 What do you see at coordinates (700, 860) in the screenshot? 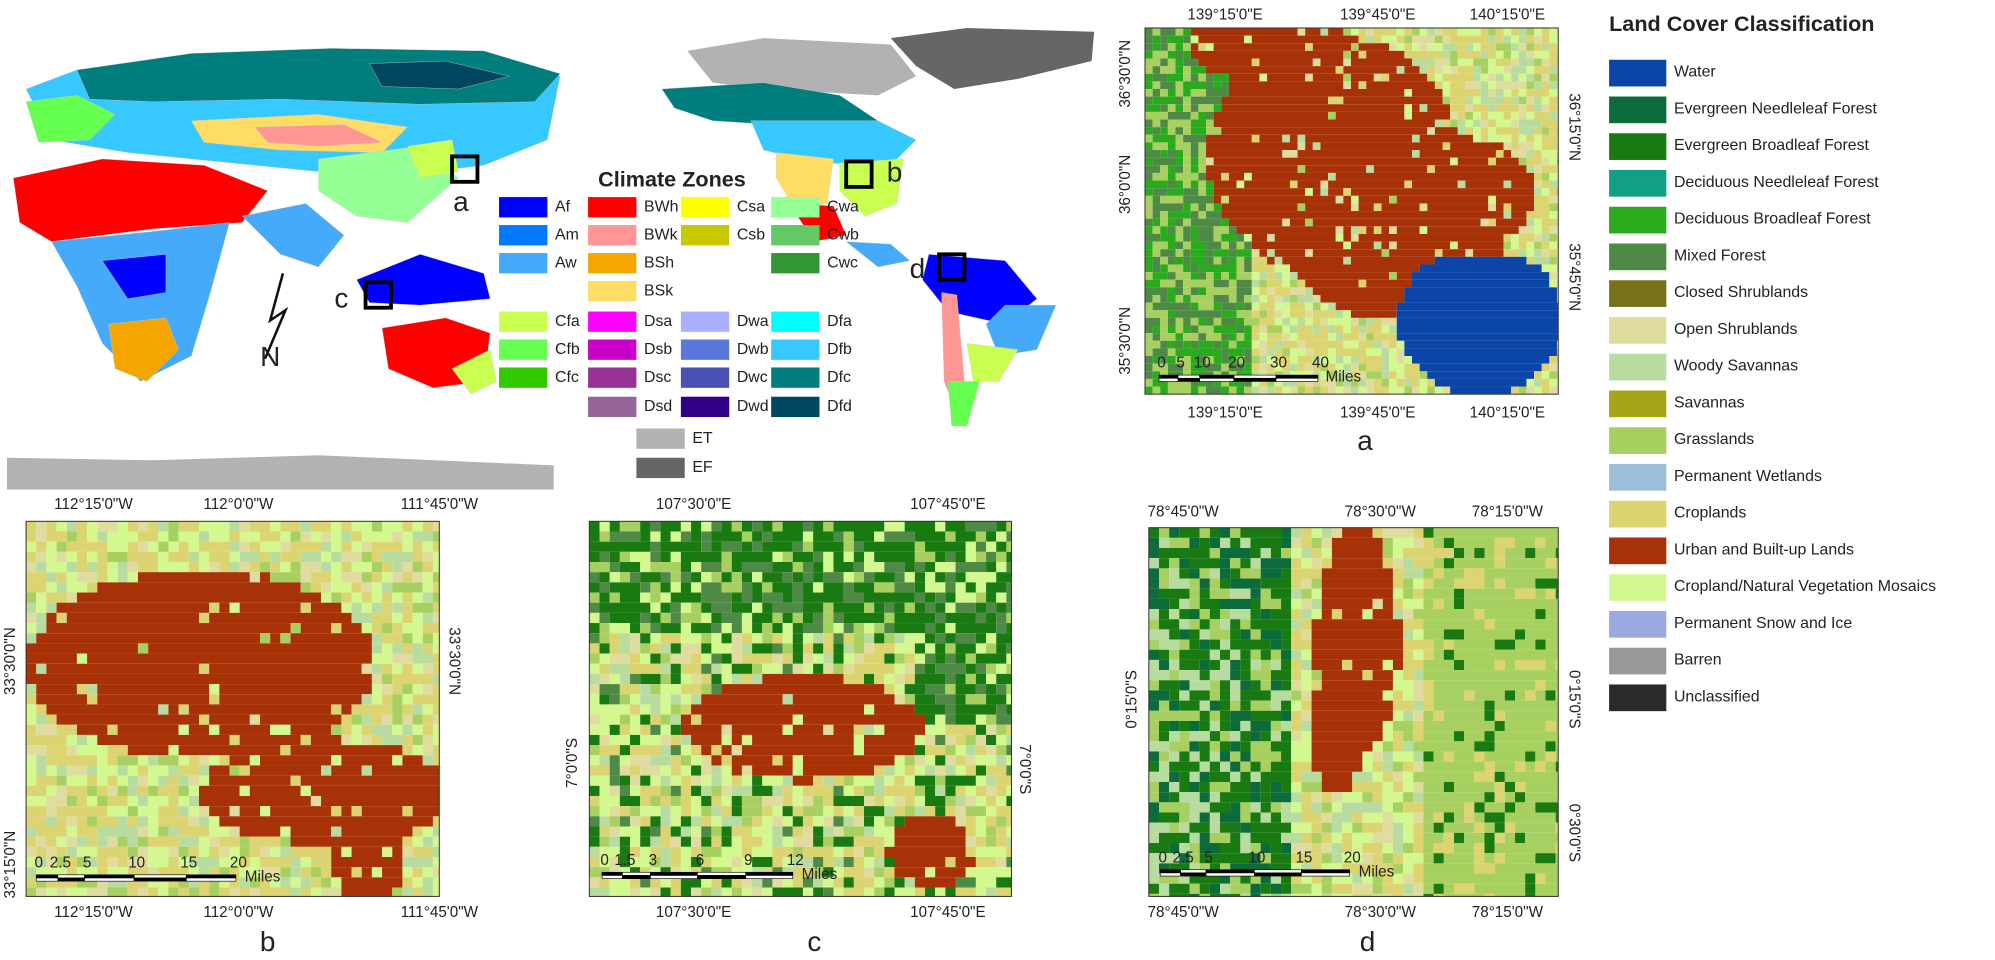
I see `scale-label: 6` at bounding box center [700, 860].